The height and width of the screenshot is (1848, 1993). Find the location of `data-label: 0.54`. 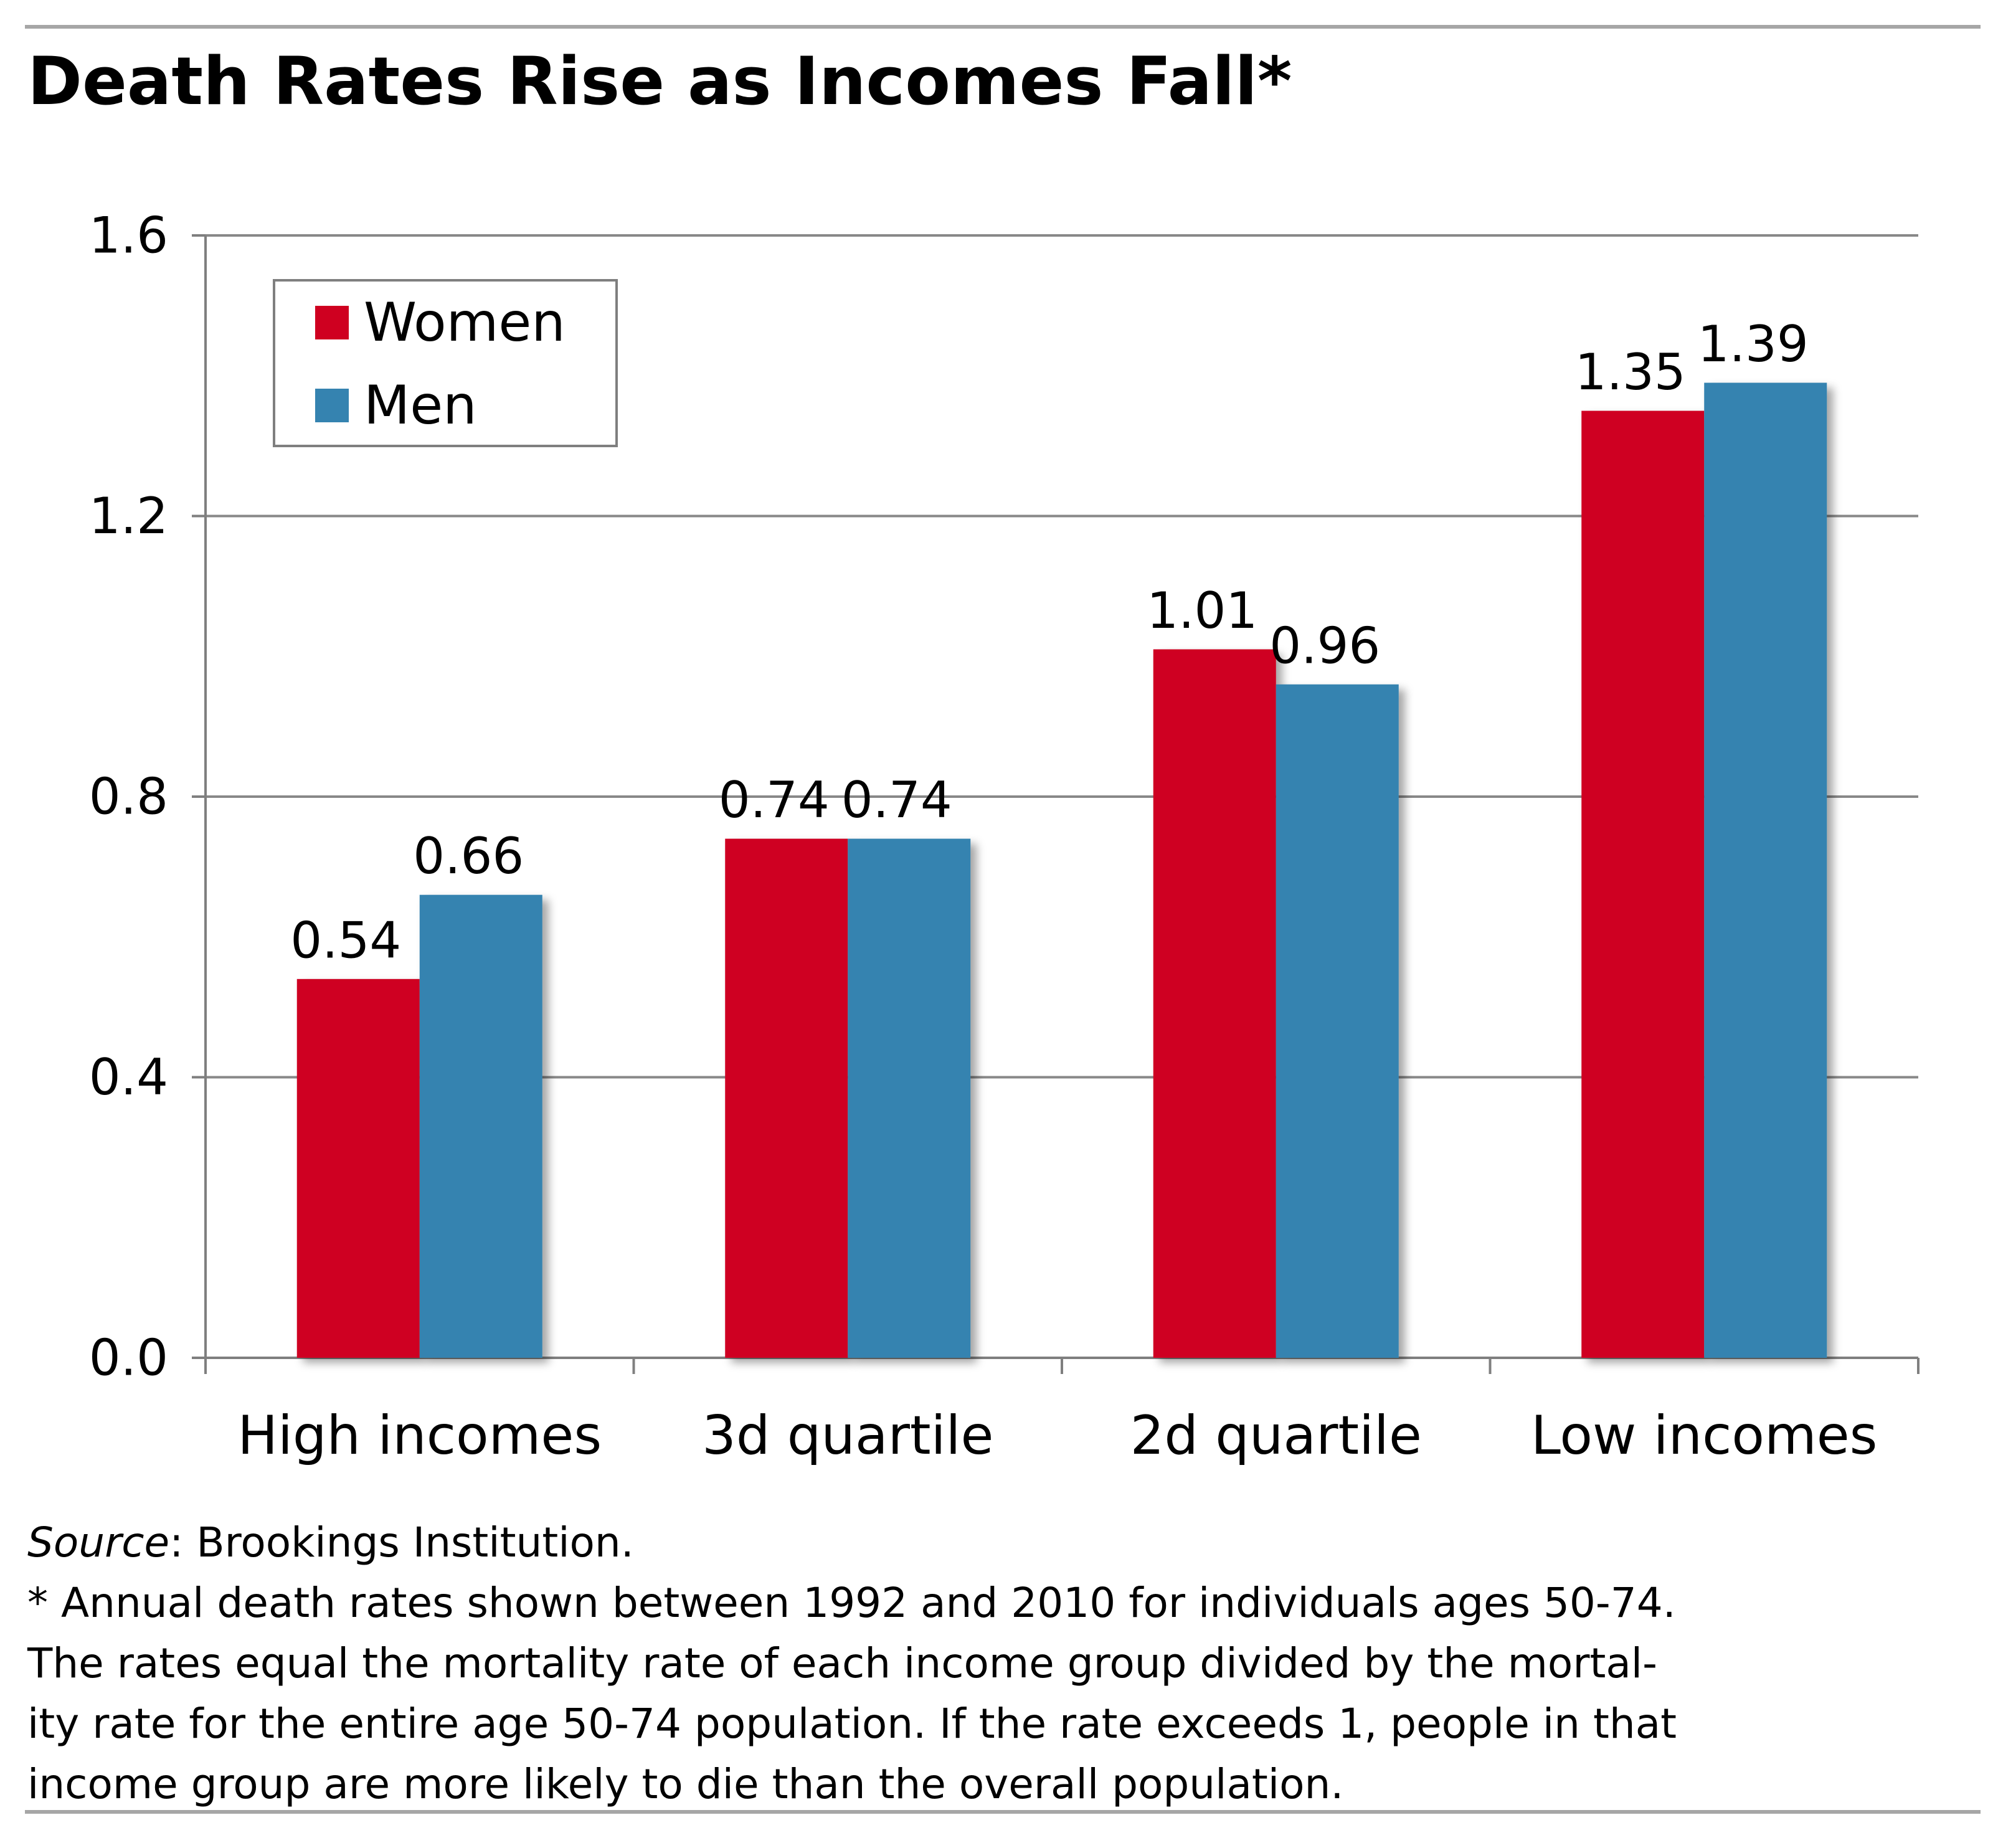

data-label: 0.54 is located at coordinates (345, 940).